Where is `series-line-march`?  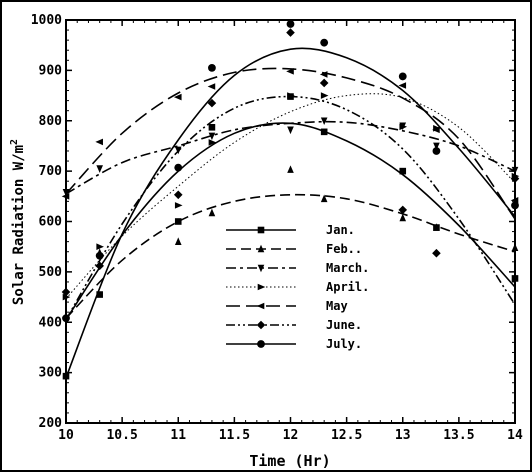 series-line-march is located at coordinates (290, 157).